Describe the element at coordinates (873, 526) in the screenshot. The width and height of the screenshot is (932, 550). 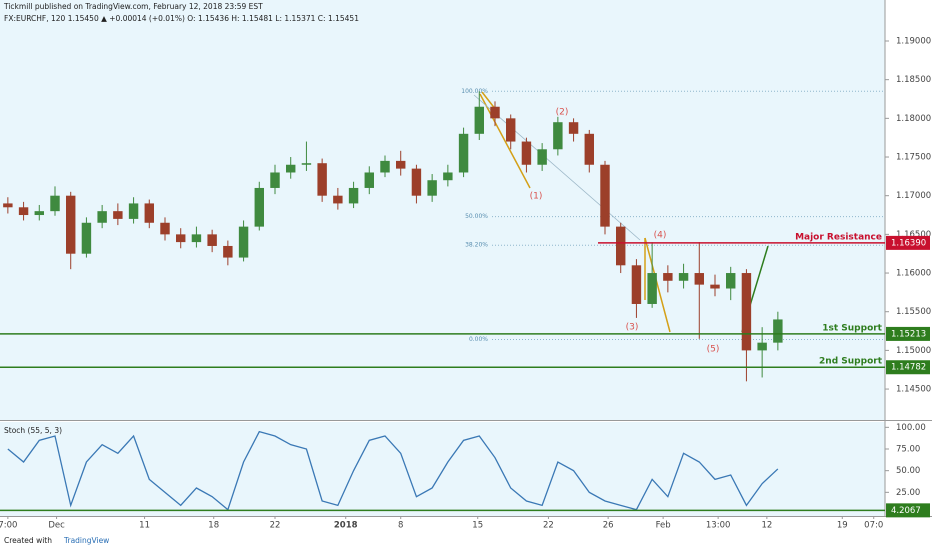
I see `x-tick-label: 07:0` at that location.